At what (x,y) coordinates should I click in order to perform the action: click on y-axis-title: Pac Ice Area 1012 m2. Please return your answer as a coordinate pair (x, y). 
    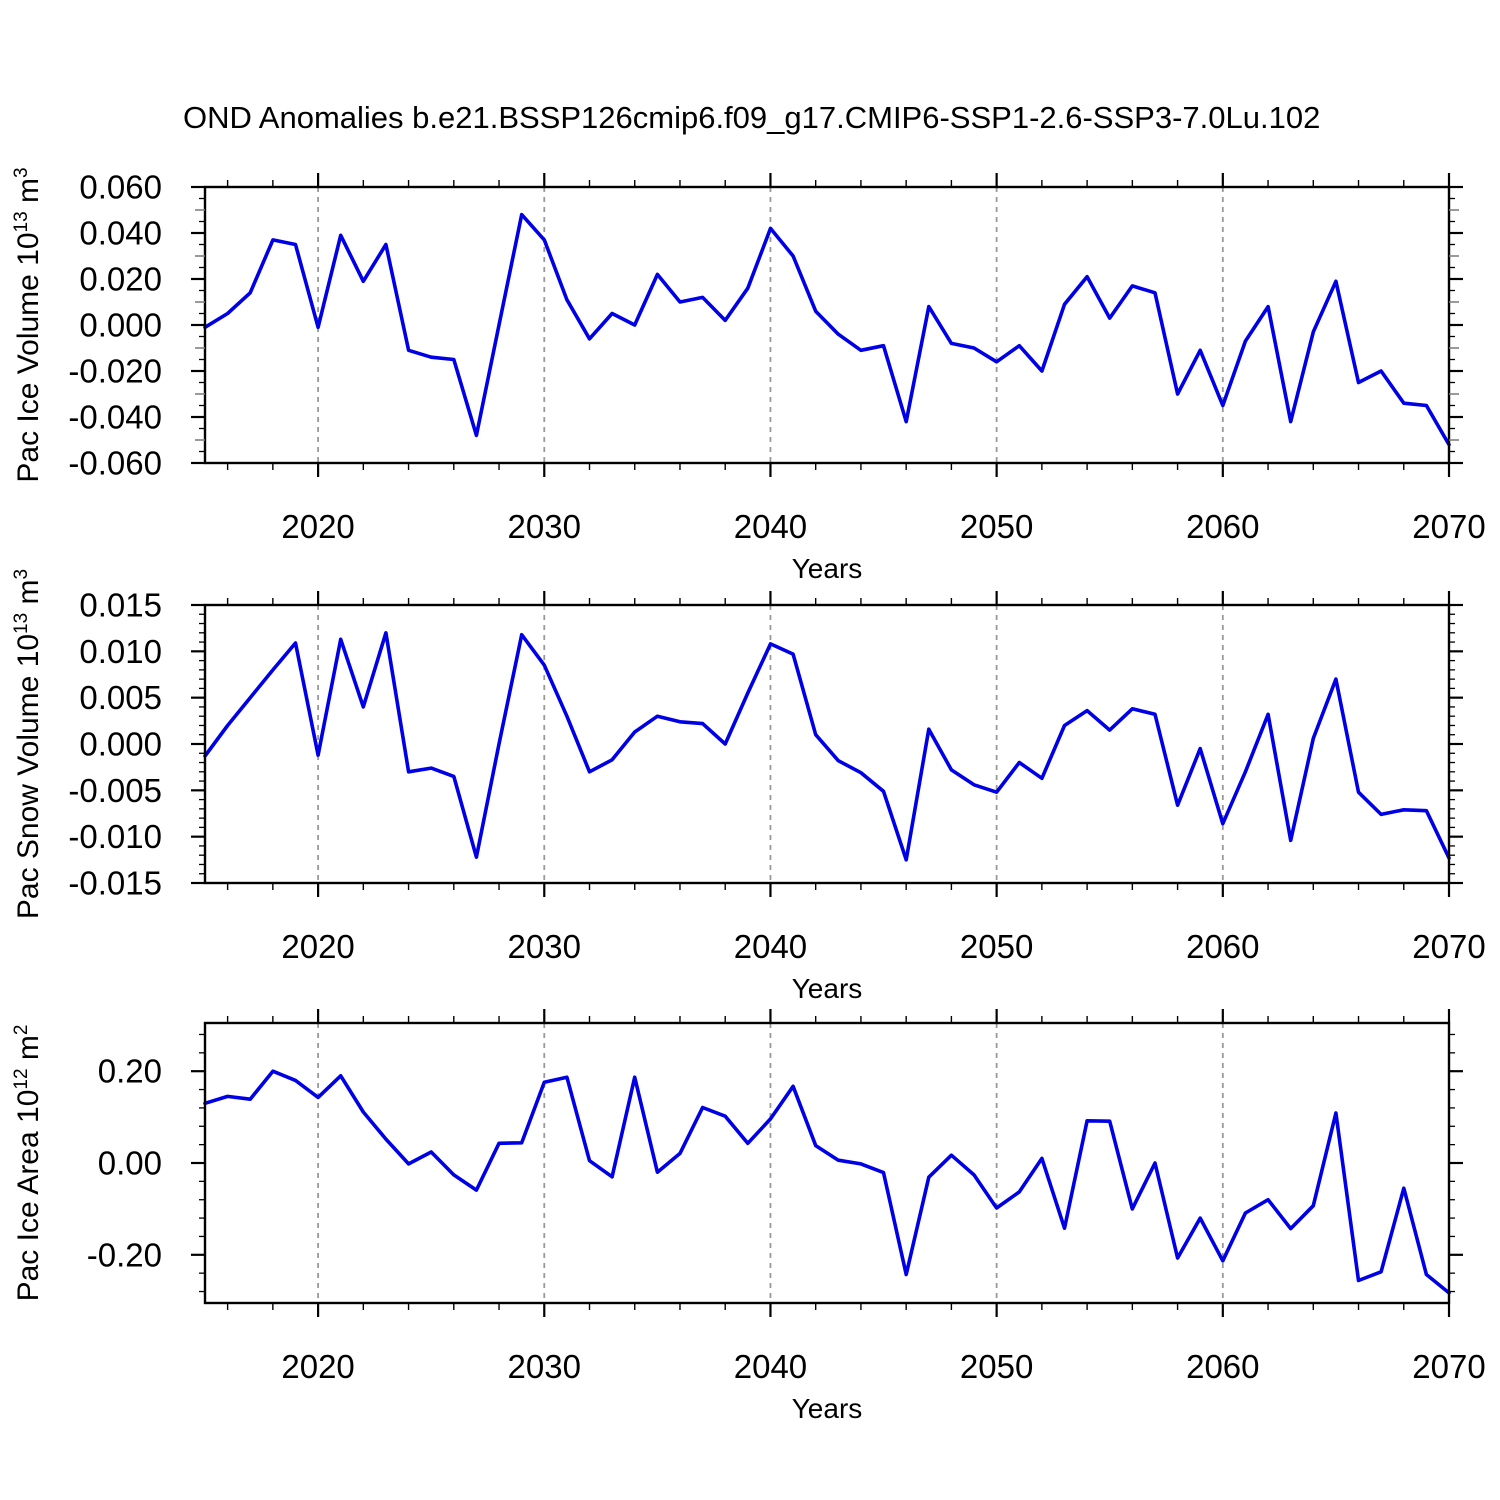
    Looking at the image, I should click on (28, 1163).